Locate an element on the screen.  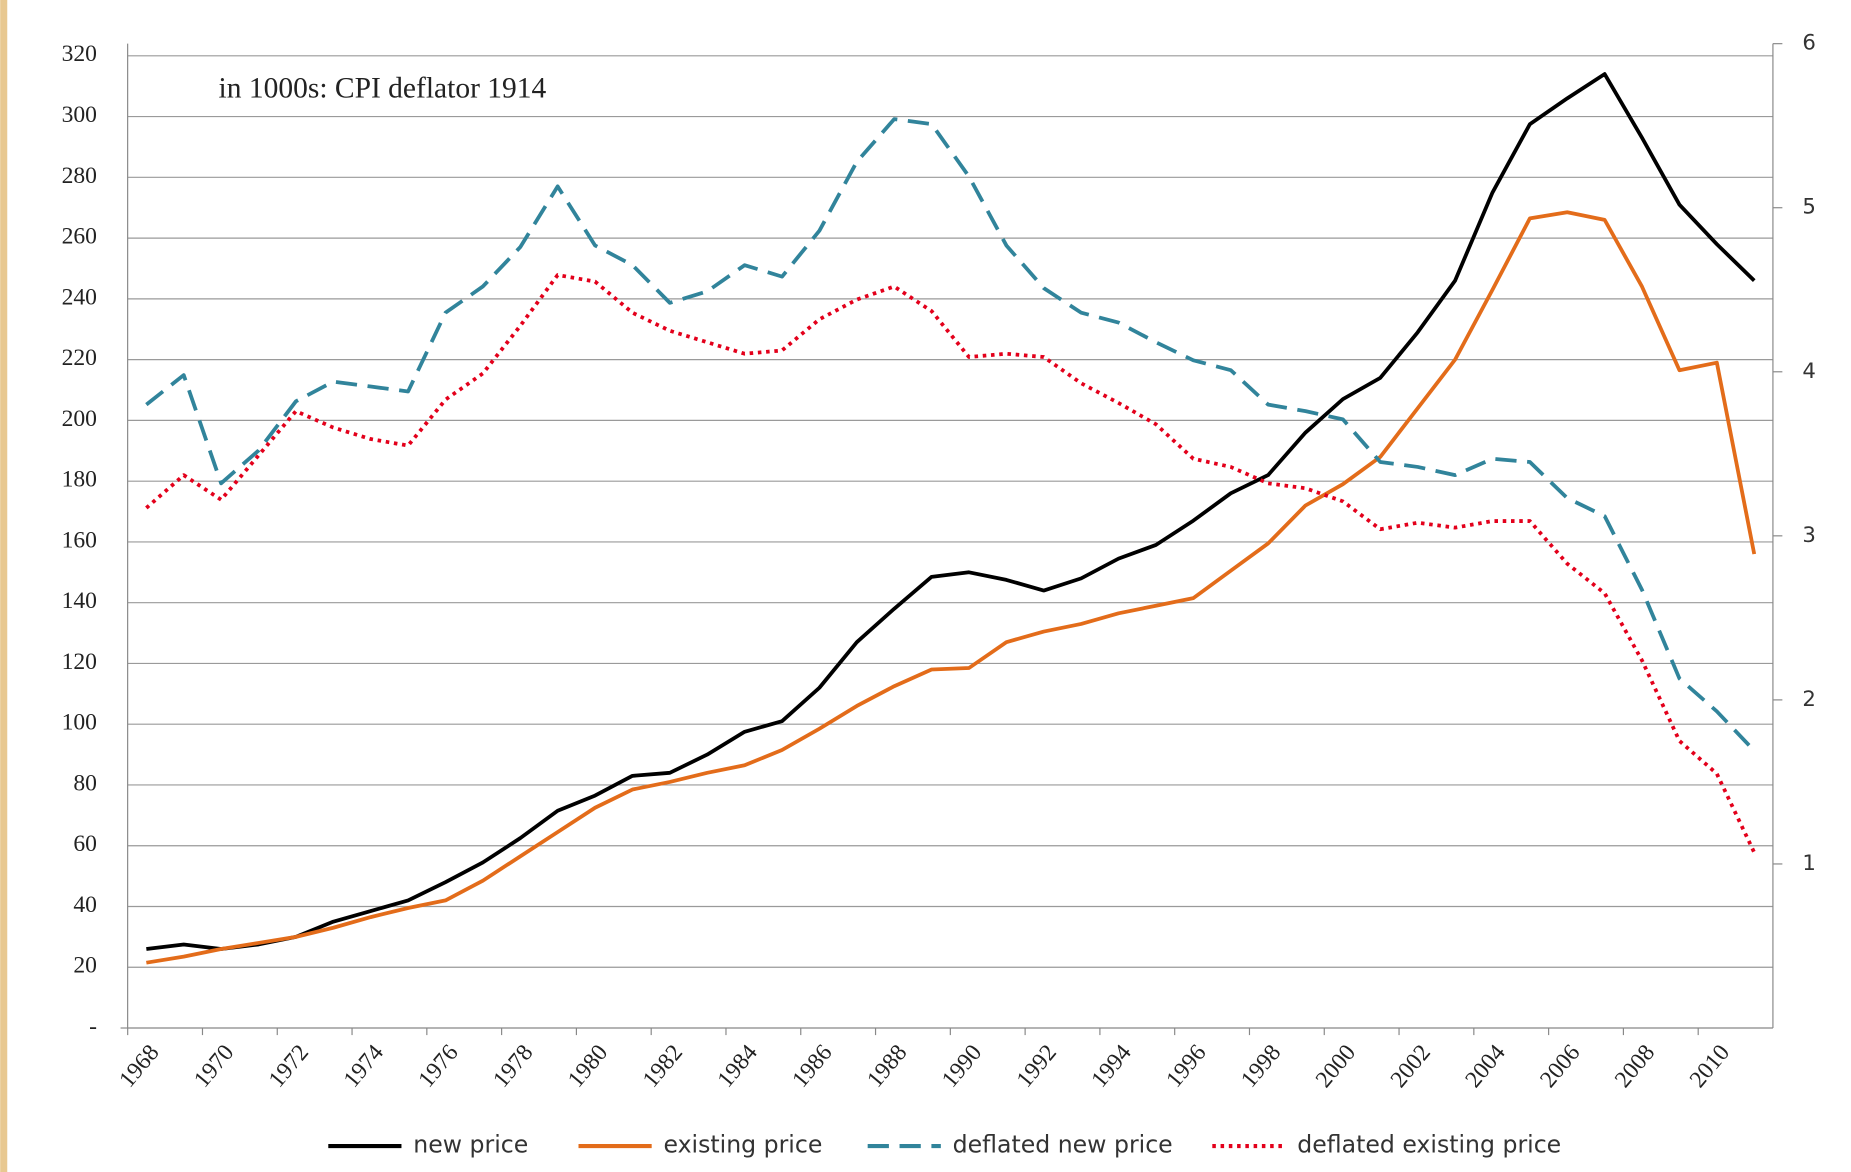
y-tick-label: 140 is located at coordinates (79, 601).